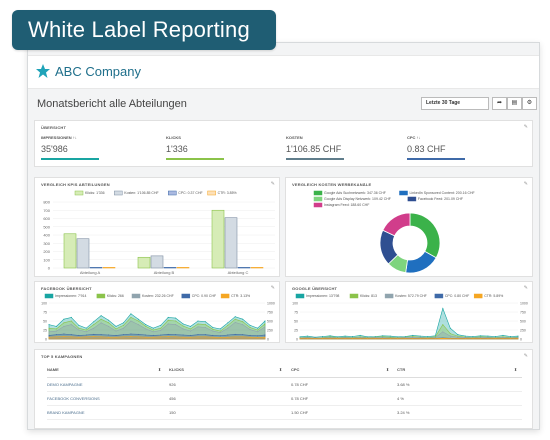  I want to click on campaign-name-link: BRAND KAMPAGNE, so click(66, 412).